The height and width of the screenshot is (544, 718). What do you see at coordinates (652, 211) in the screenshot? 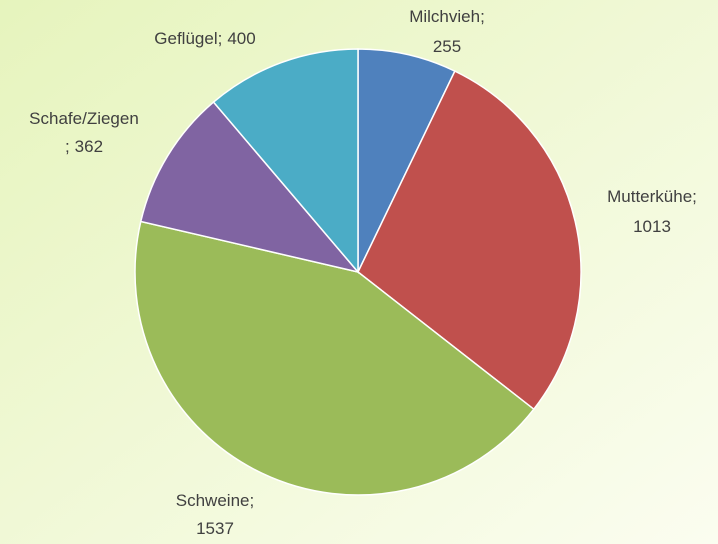
I see `data-label: Mutterkühe; 1013` at bounding box center [652, 211].